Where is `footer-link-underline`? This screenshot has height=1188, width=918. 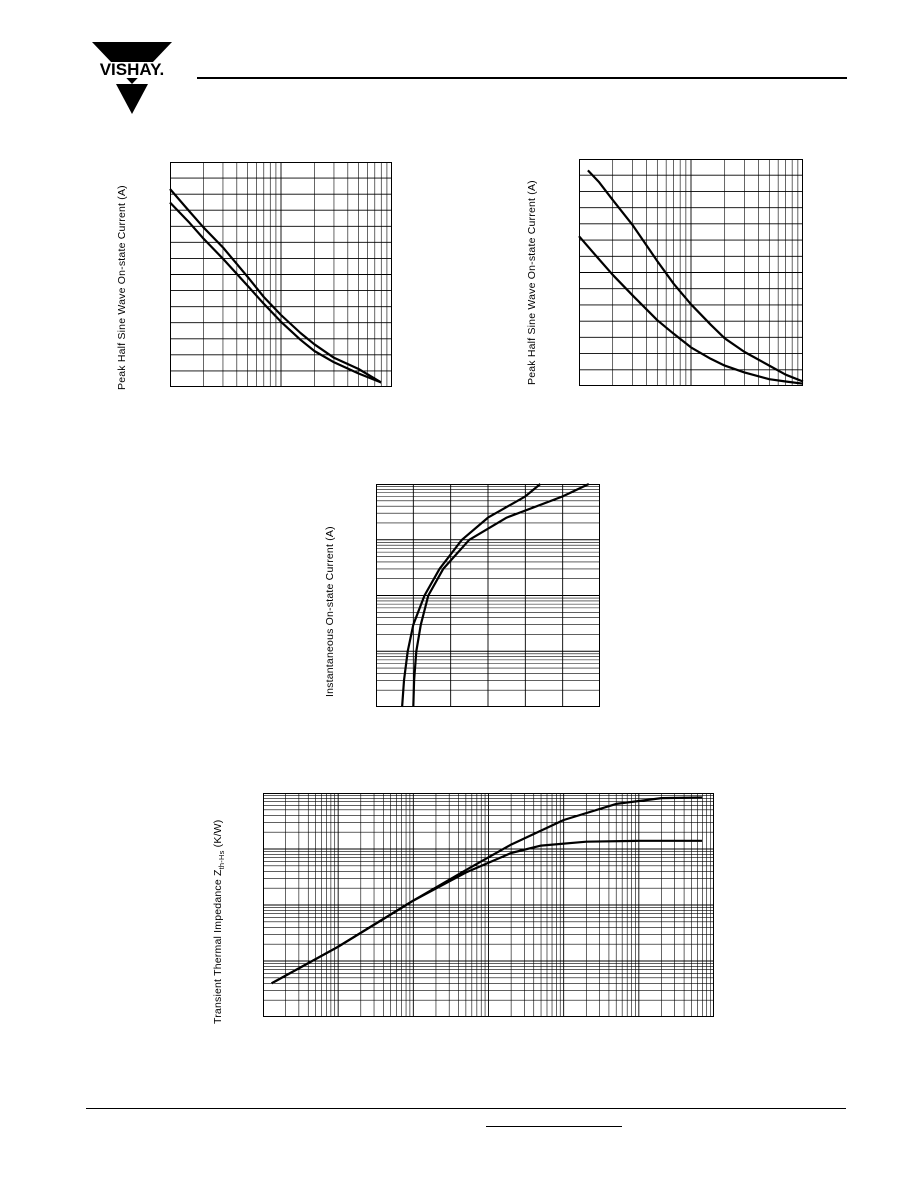
footer-link-underline is located at coordinates (554, 1126).